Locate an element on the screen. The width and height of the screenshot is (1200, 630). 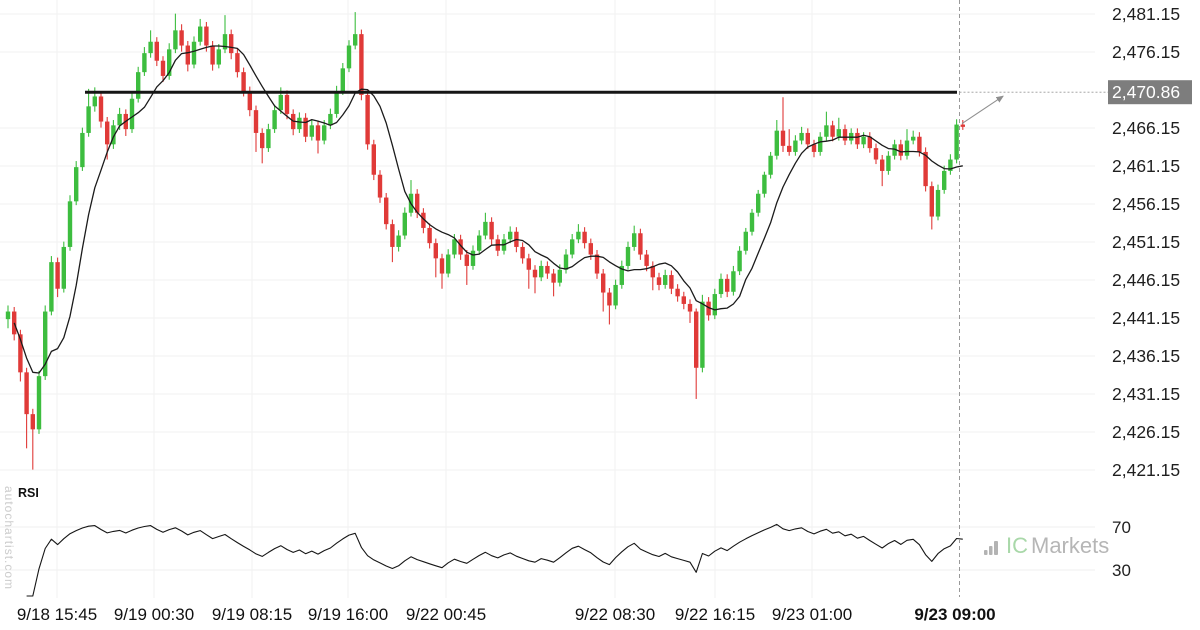
price-tick-label: 2,431.15 is located at coordinates (1146, 394).